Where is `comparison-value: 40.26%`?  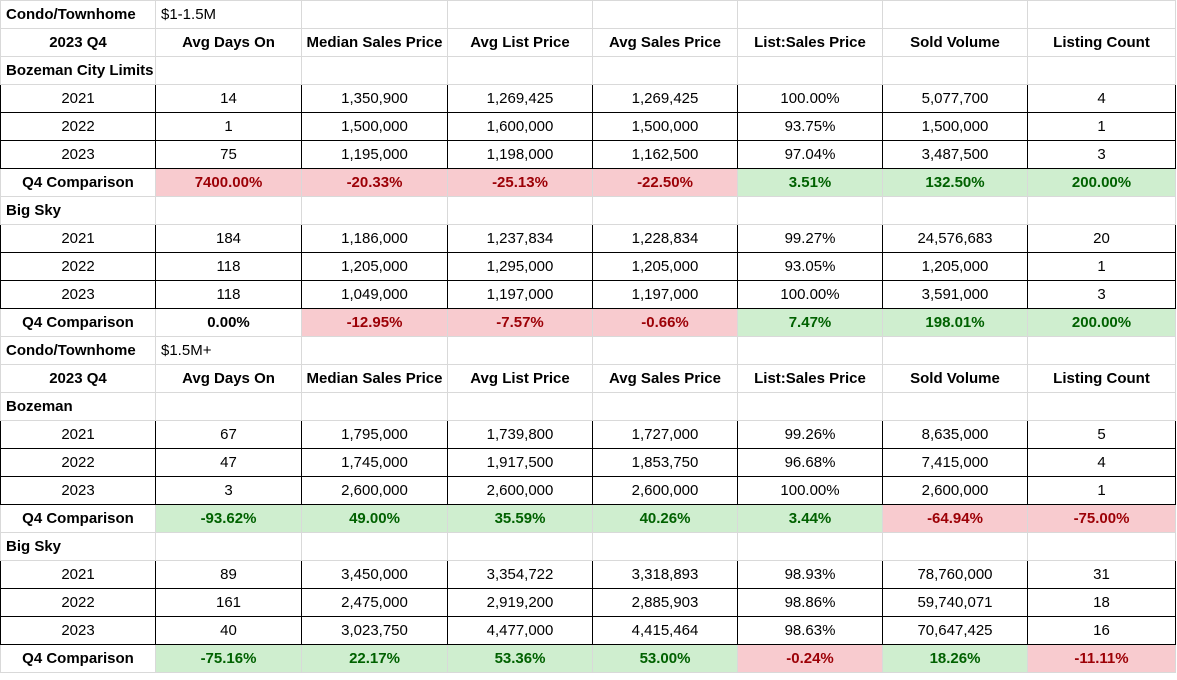
comparison-value: 40.26% is located at coordinates (665, 518).